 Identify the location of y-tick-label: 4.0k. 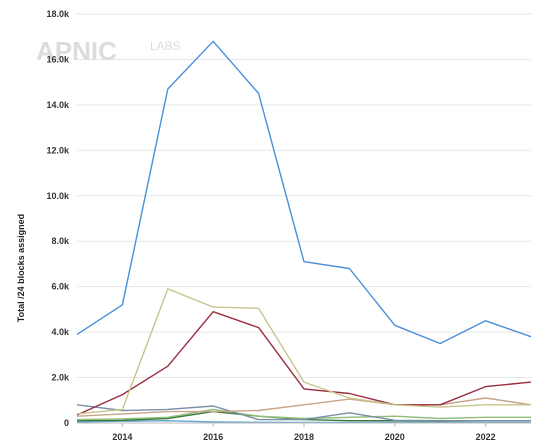
(60, 332).